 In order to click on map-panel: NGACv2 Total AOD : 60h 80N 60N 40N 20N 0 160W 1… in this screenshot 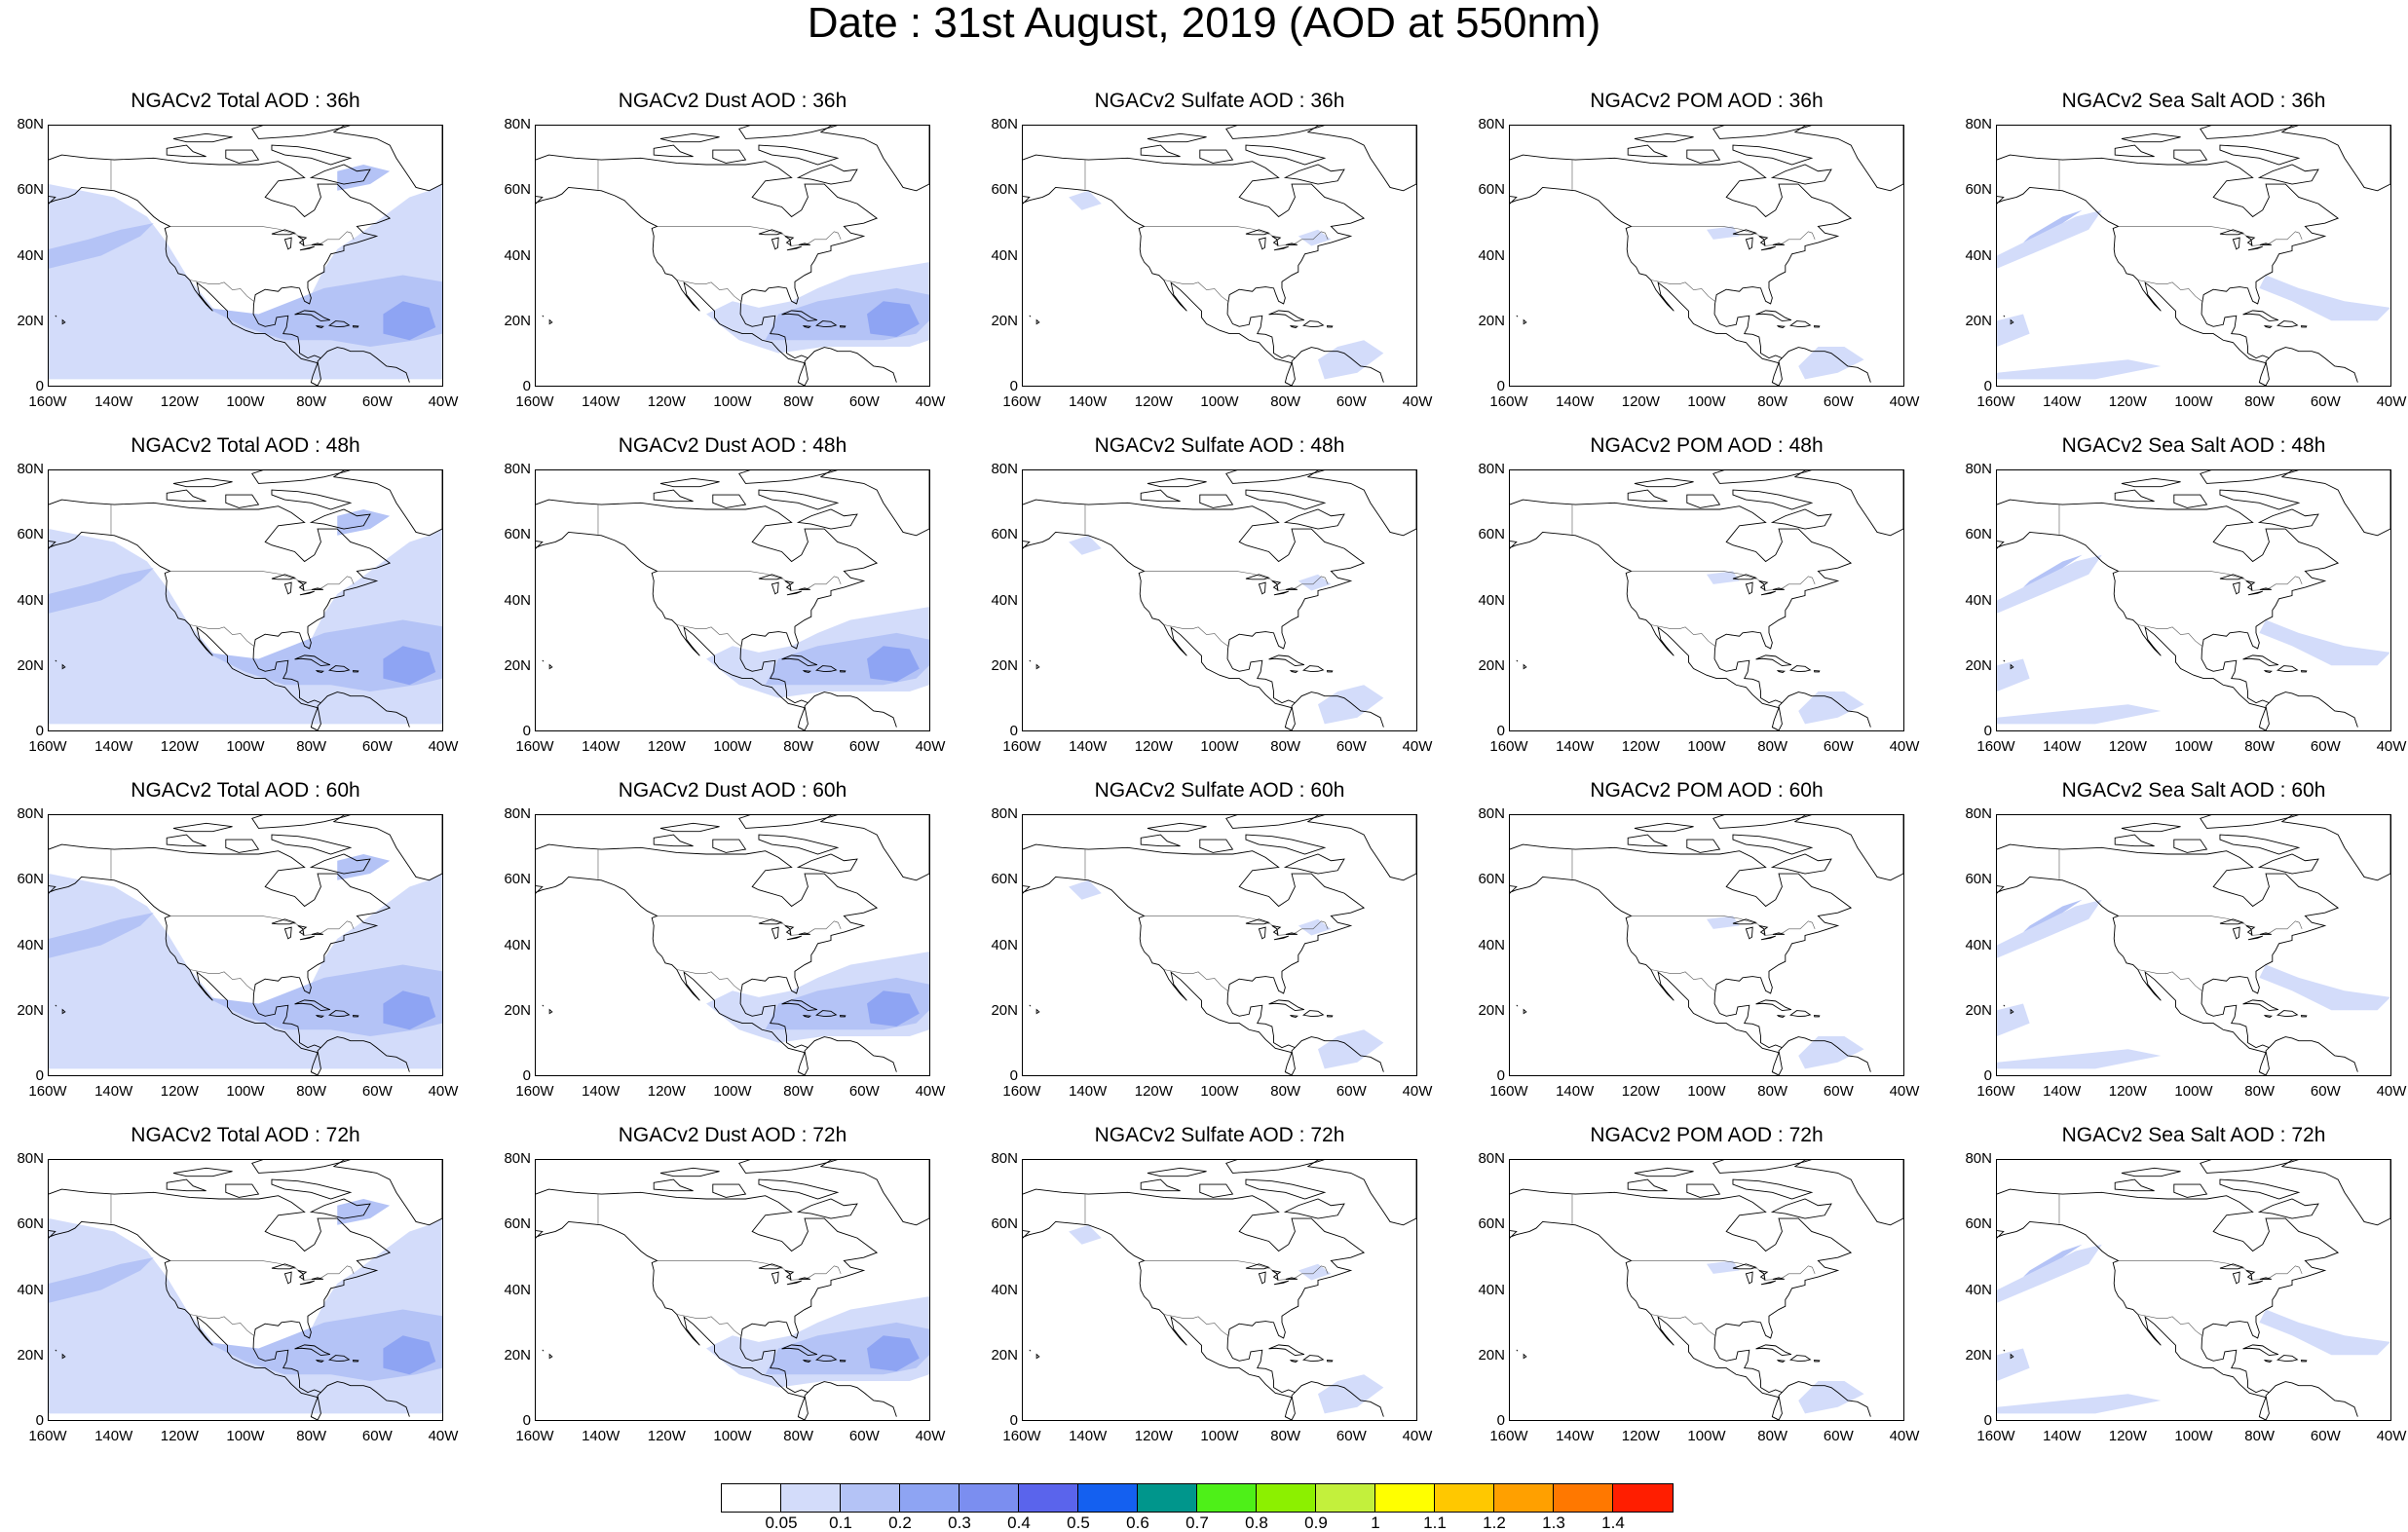, I will do `click(229, 946)`.